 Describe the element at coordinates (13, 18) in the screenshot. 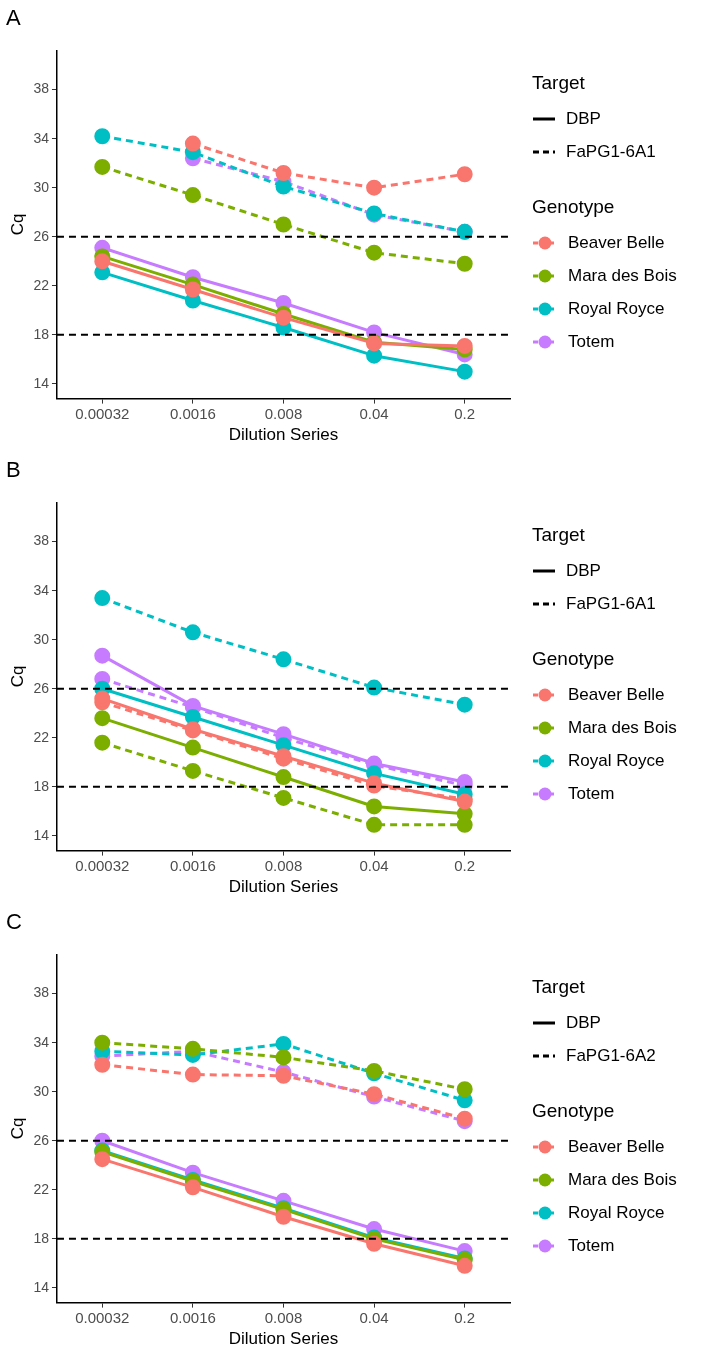

I see `chart-title: A` at that location.